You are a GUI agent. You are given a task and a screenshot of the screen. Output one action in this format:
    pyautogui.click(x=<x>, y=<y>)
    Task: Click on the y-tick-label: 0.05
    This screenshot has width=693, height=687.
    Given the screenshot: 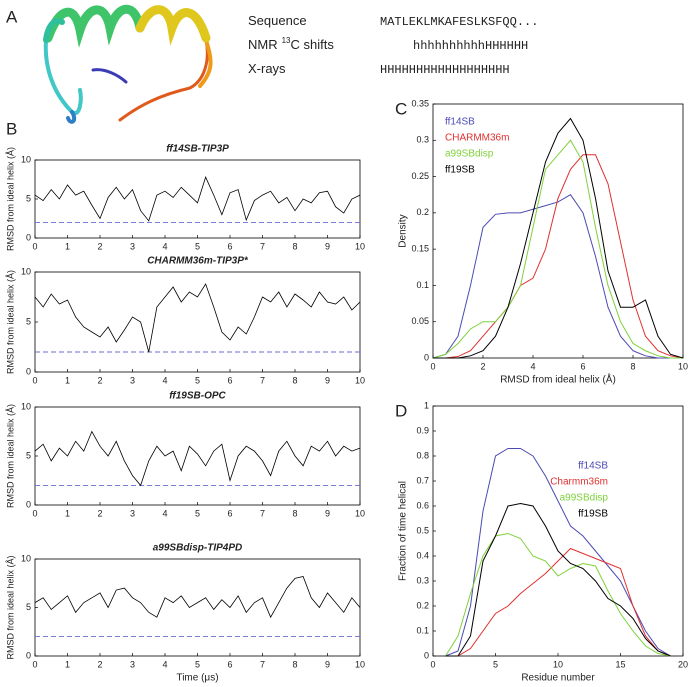 What is the action you would take?
    pyautogui.click(x=420, y=321)
    